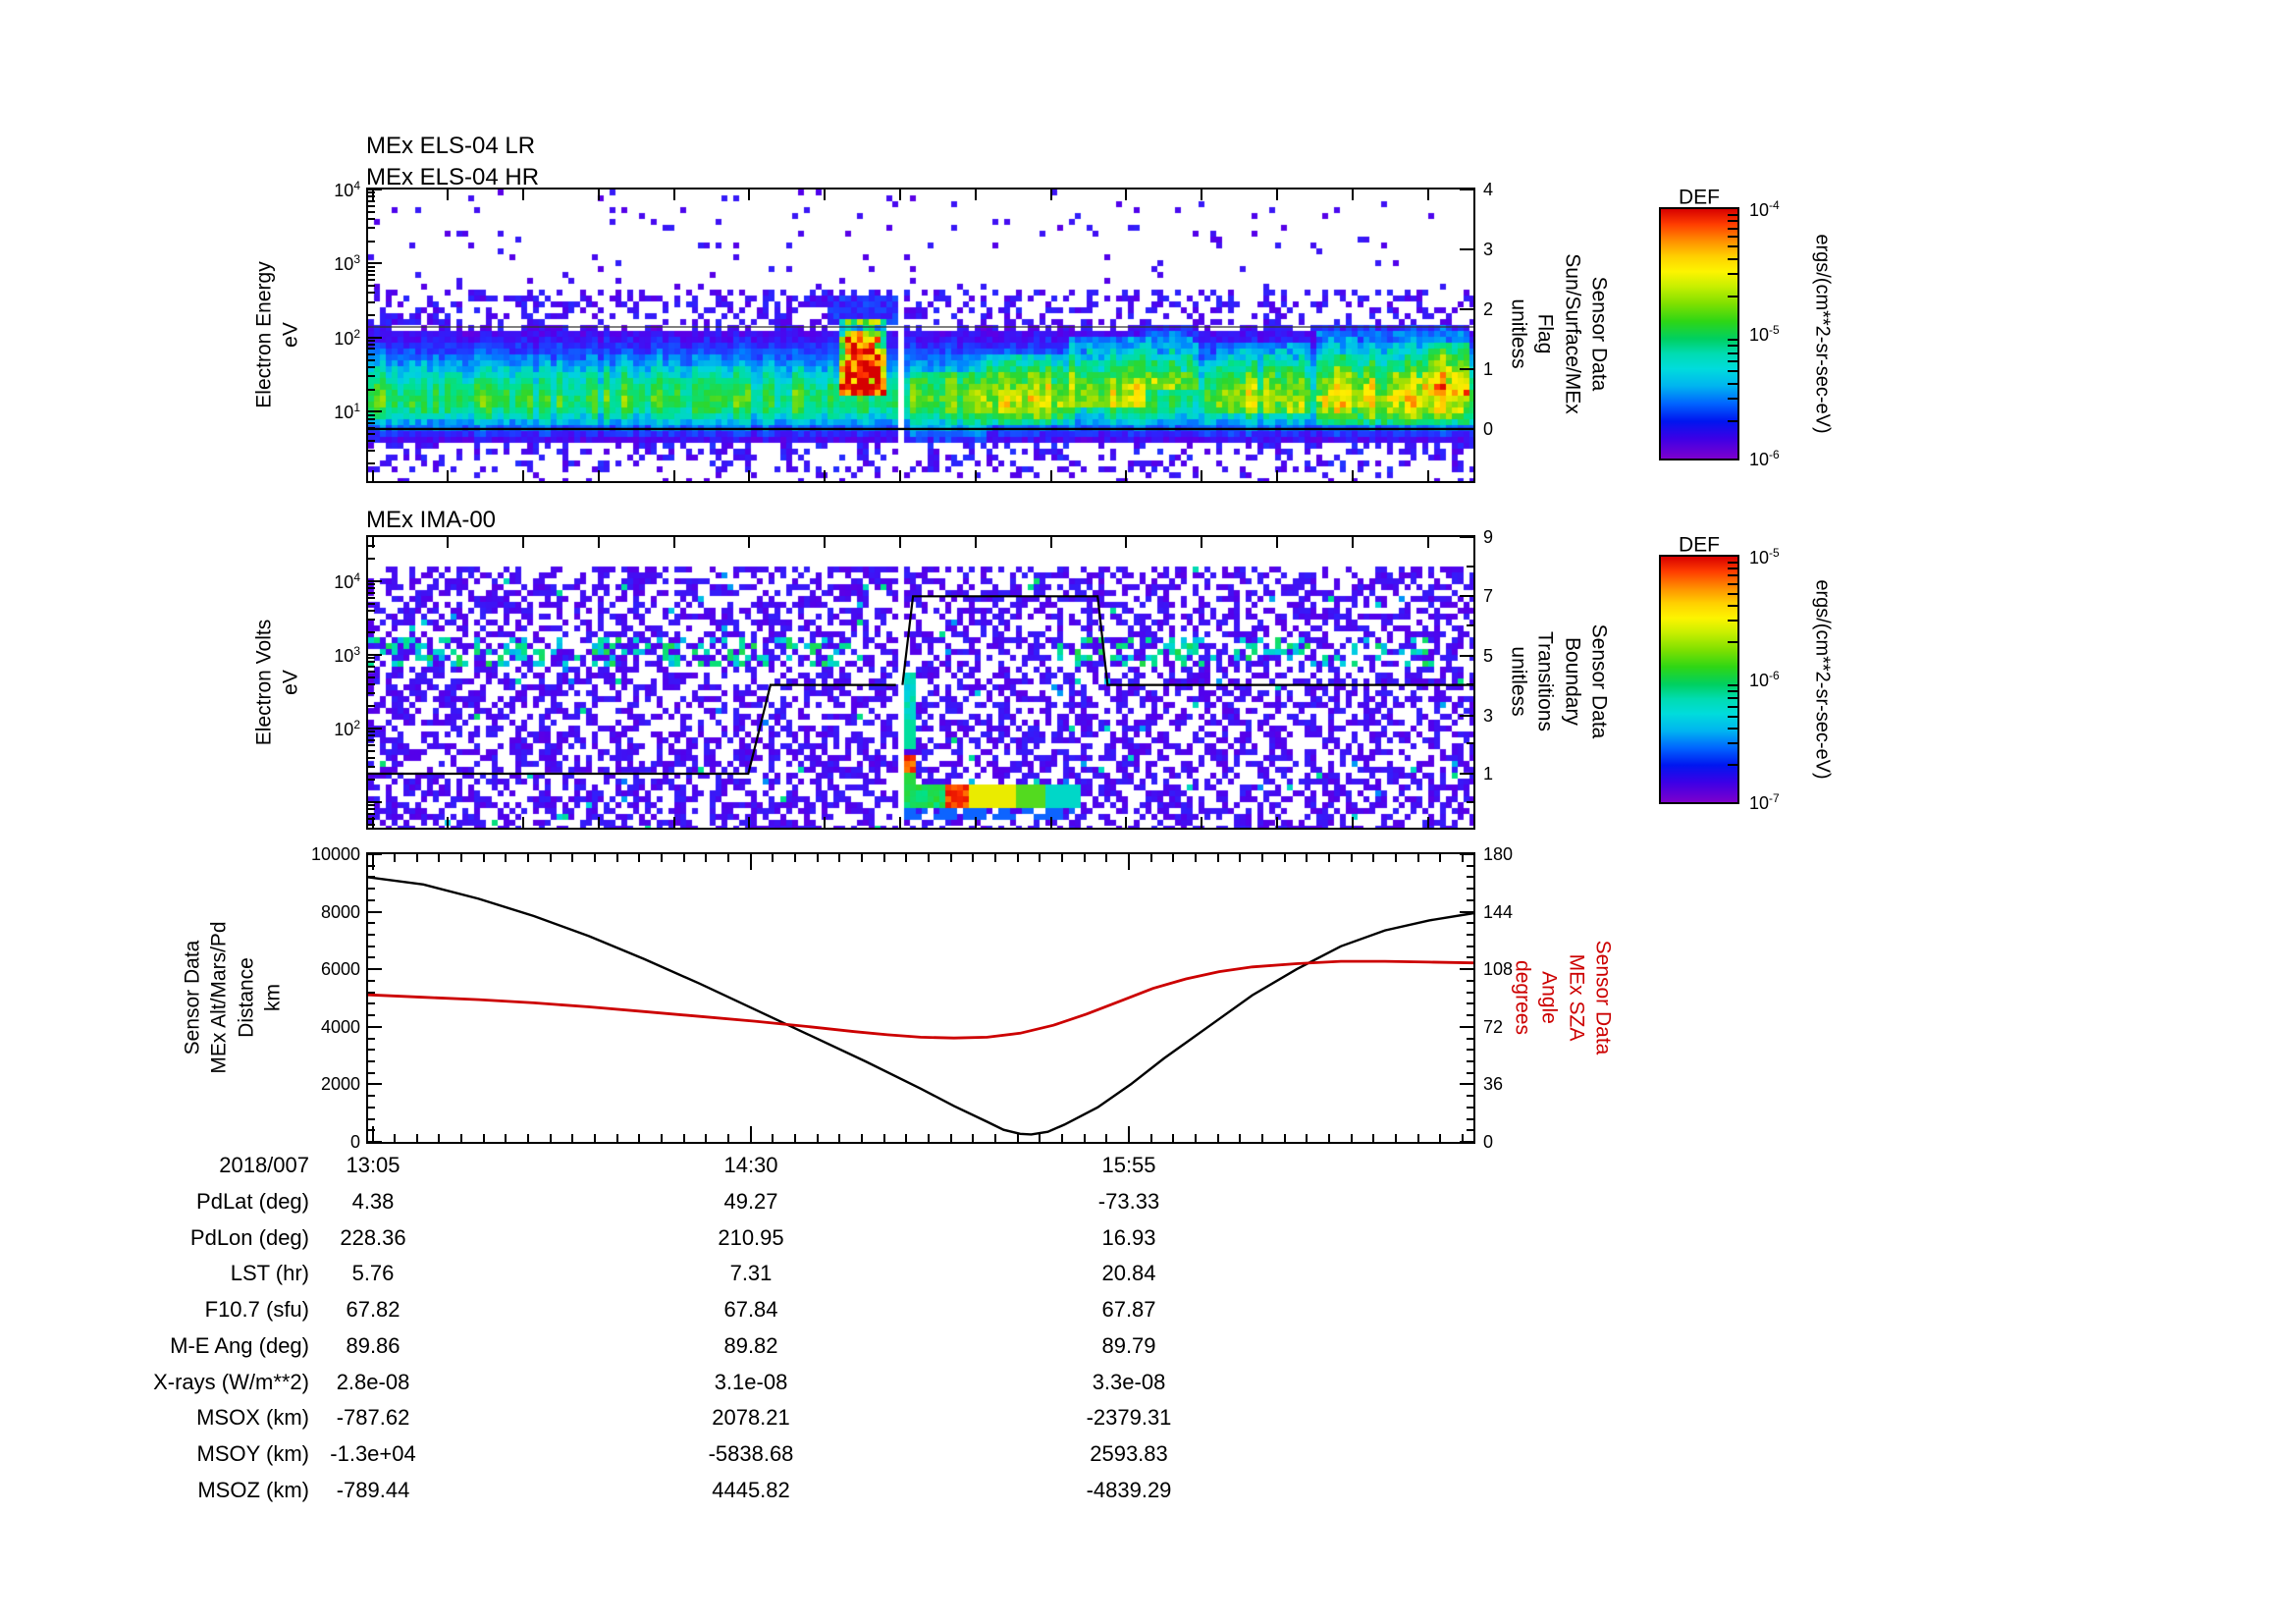 This screenshot has height=1623, width=2296. I want to click on ima-right-label: Sensor Data Boundary Transitions unitless, so click(1559, 681).